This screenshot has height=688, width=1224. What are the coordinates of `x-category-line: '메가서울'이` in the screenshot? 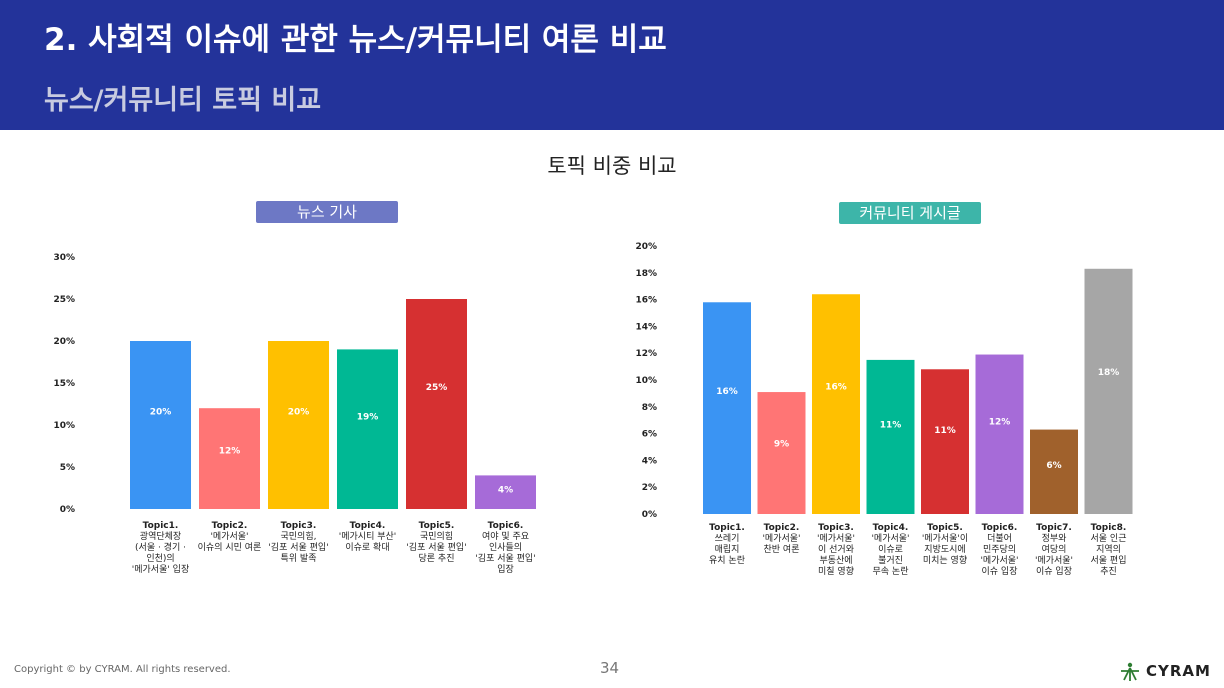 It's located at (945, 538).